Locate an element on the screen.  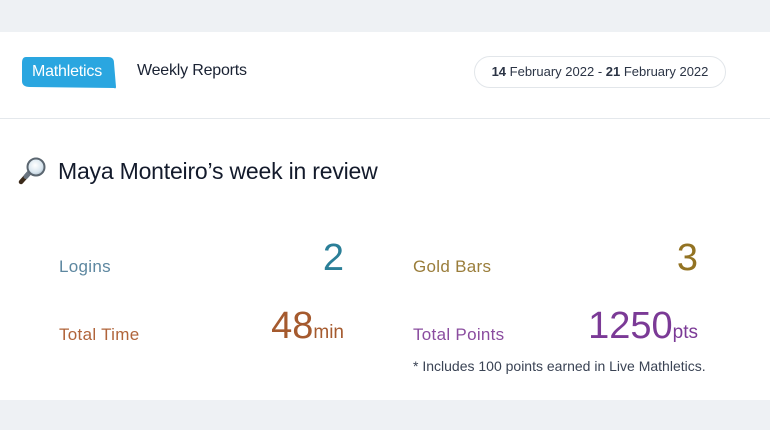
logo-badge-shape is located at coordinates (69, 73).